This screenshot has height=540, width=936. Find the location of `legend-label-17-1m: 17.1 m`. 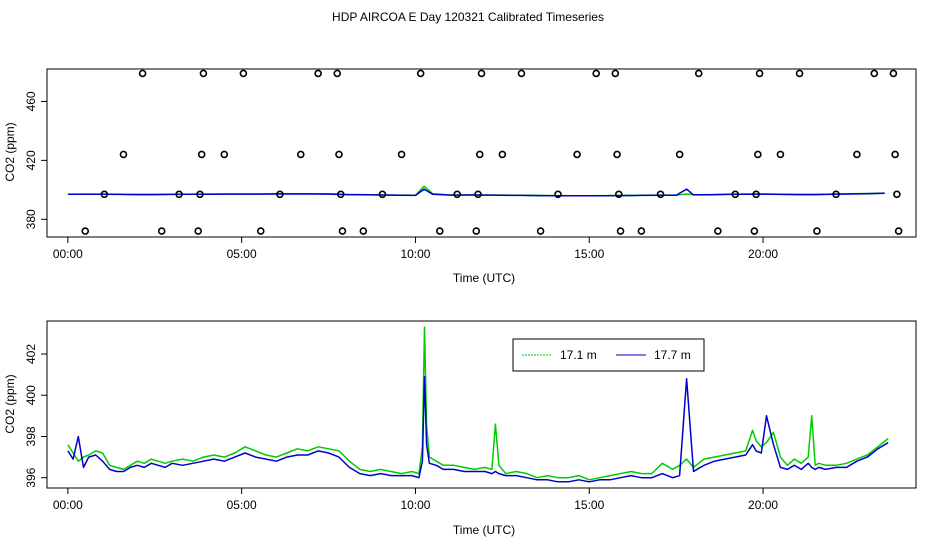

legend-label-17-1m: 17.1 m is located at coordinates (578, 355).